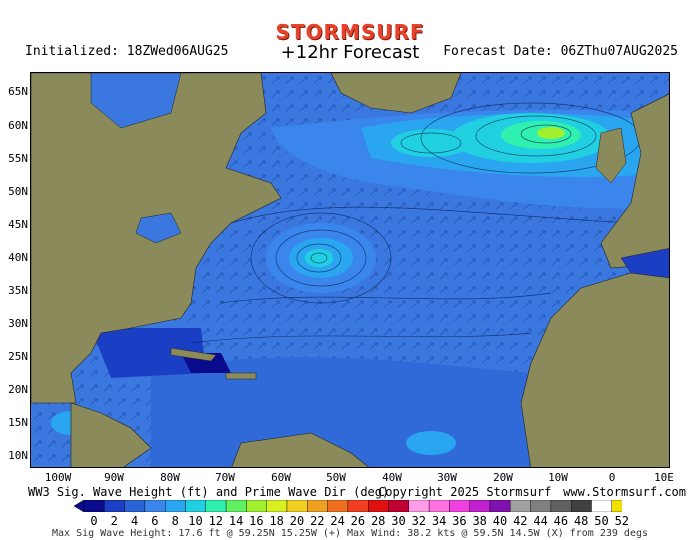 The image size is (700, 540). I want to click on initialized-label: Initialized: 18ZWed06AUG25, so click(127, 51).